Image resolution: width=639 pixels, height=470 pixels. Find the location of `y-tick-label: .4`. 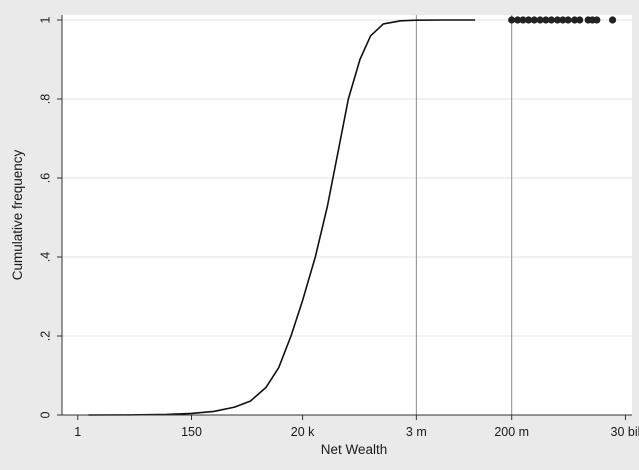

y-tick-label: .4 is located at coordinates (45, 257).